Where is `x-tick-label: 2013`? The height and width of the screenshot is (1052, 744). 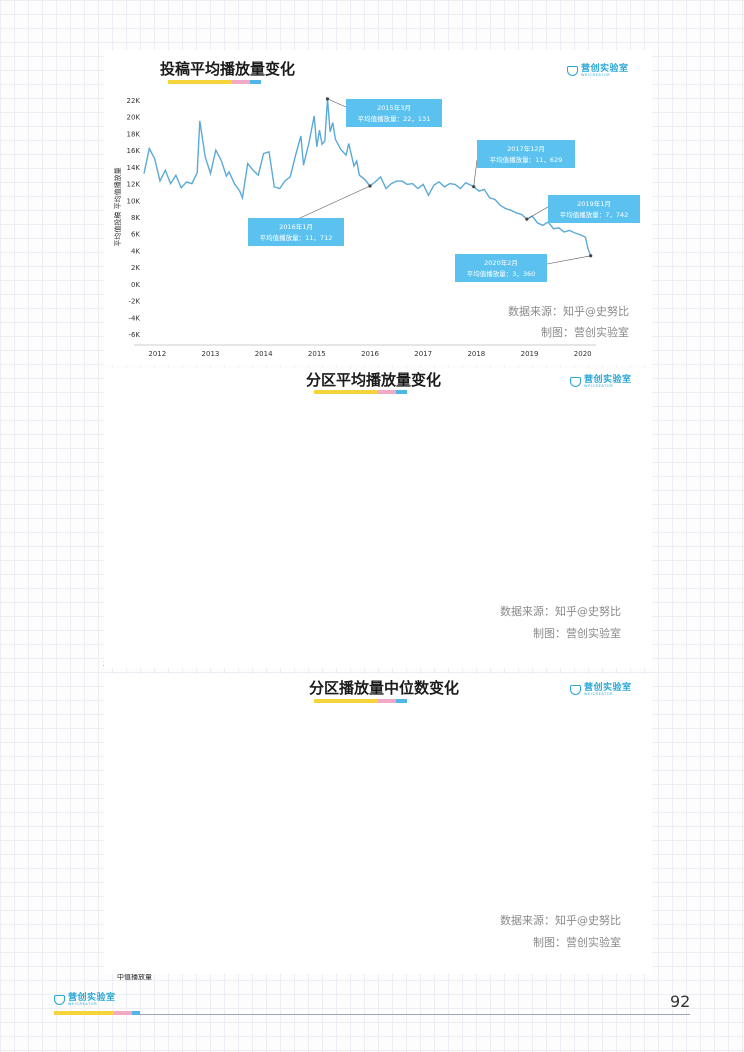 x-tick-label: 2013 is located at coordinates (211, 354).